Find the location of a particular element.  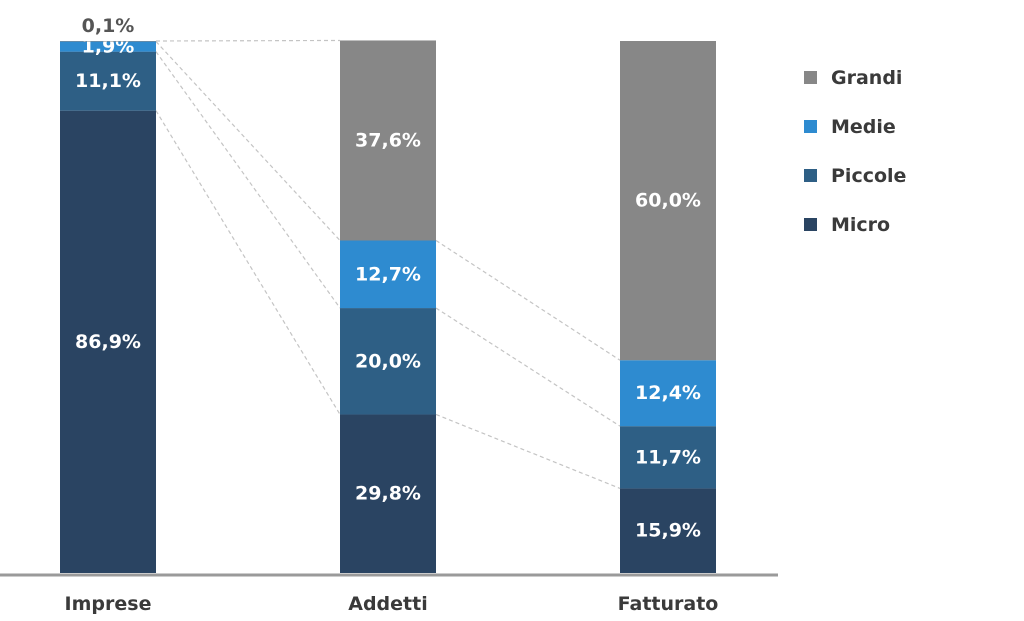

data-label-grandi-imprese: 0,1% is located at coordinates (108, 26).